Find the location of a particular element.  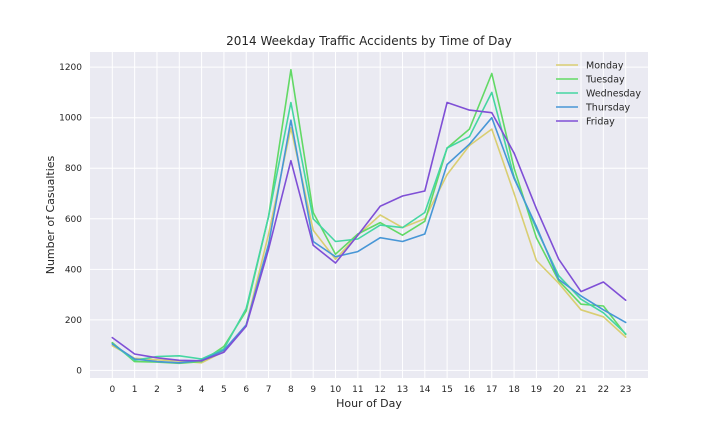

x-tick-label: 19 is located at coordinates (537, 390).